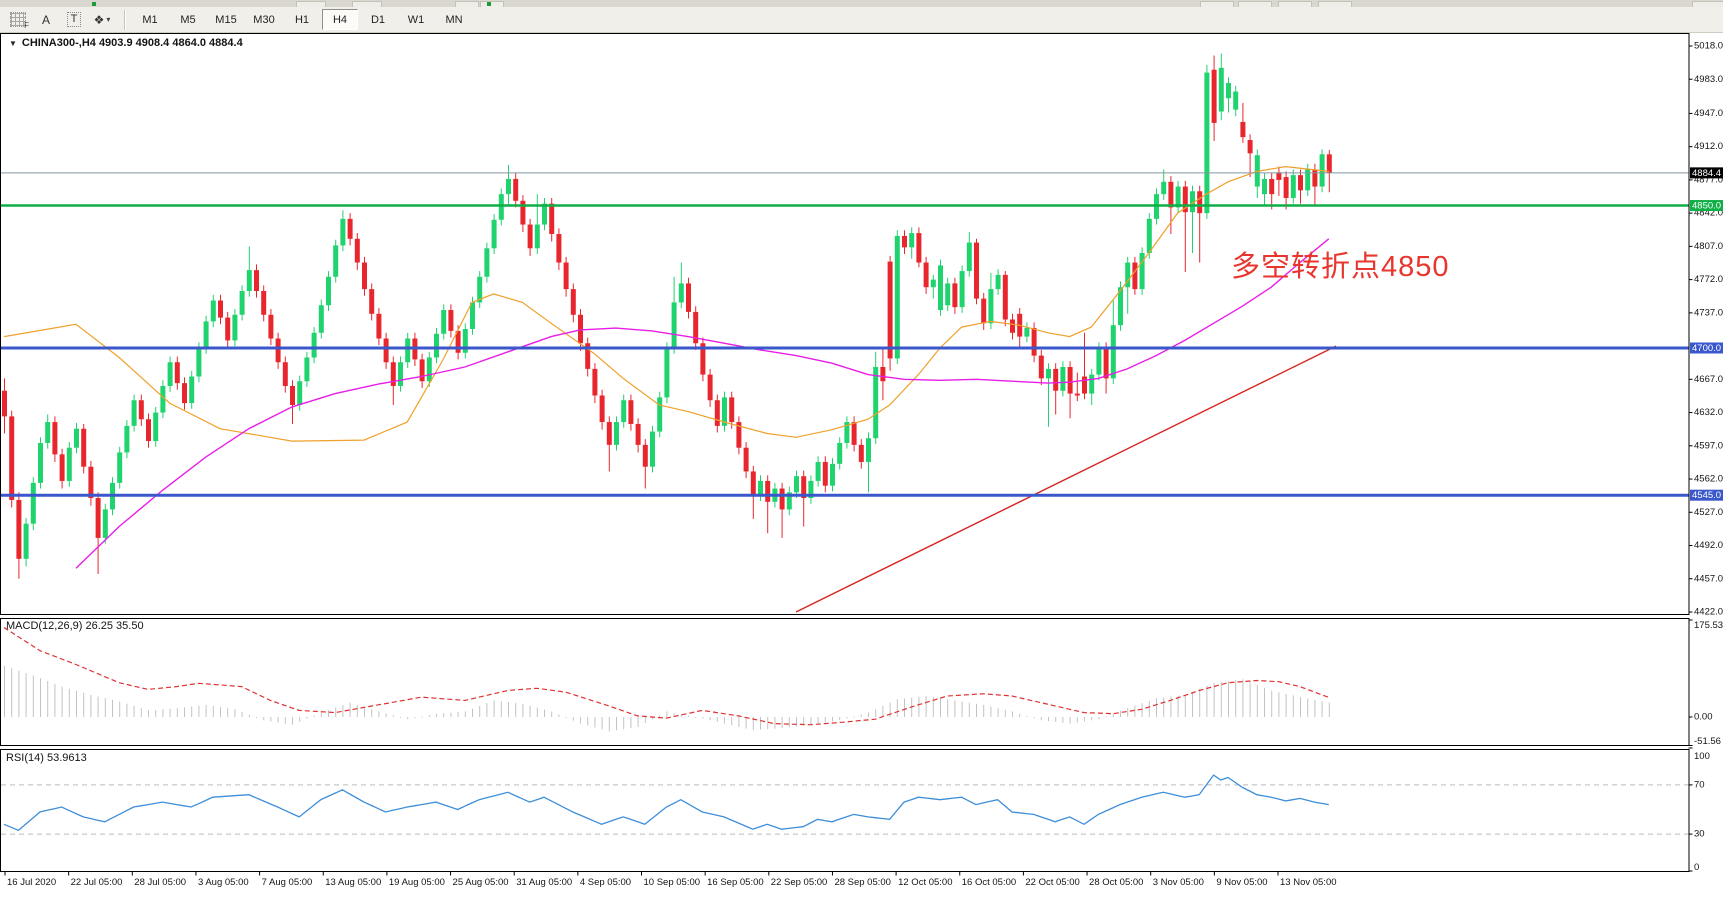 The height and width of the screenshot is (897, 1723). Describe the element at coordinates (1052, 882) in the screenshot. I see `svg-text: 22 Oct 05:00` at that location.